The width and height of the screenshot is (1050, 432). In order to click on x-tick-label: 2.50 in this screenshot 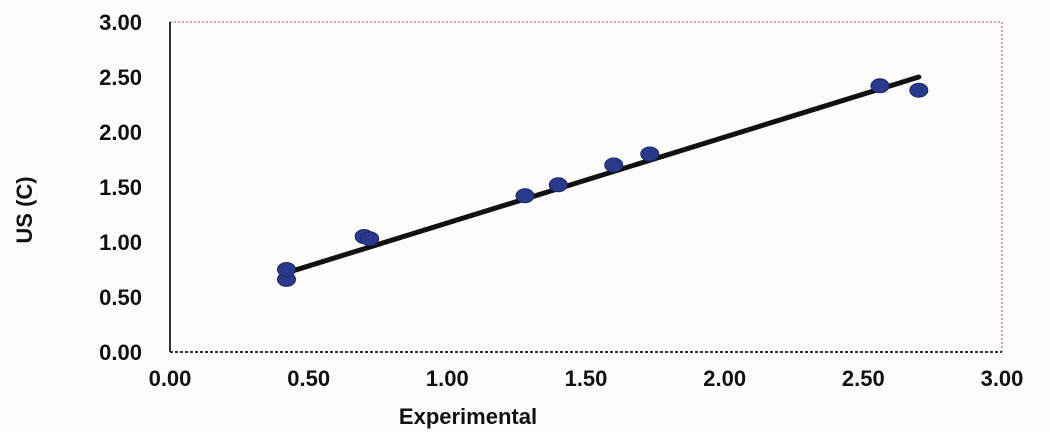, I will do `click(863, 378)`.